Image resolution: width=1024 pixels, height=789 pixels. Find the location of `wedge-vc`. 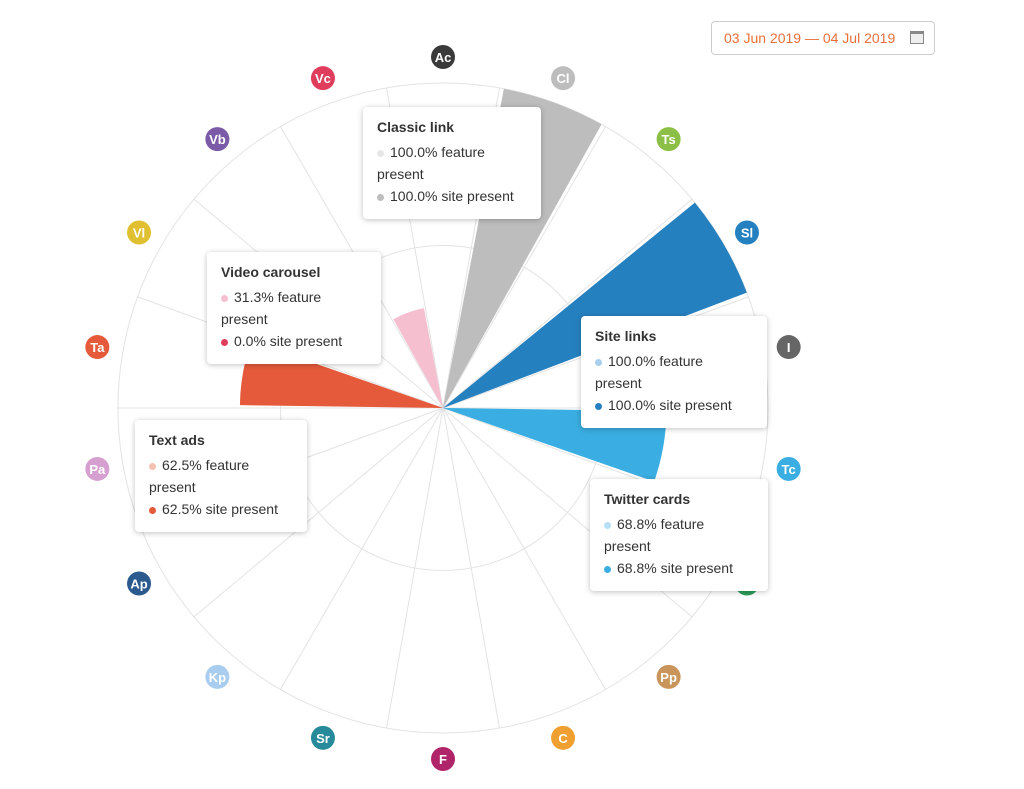

wedge-vc is located at coordinates (418, 358).